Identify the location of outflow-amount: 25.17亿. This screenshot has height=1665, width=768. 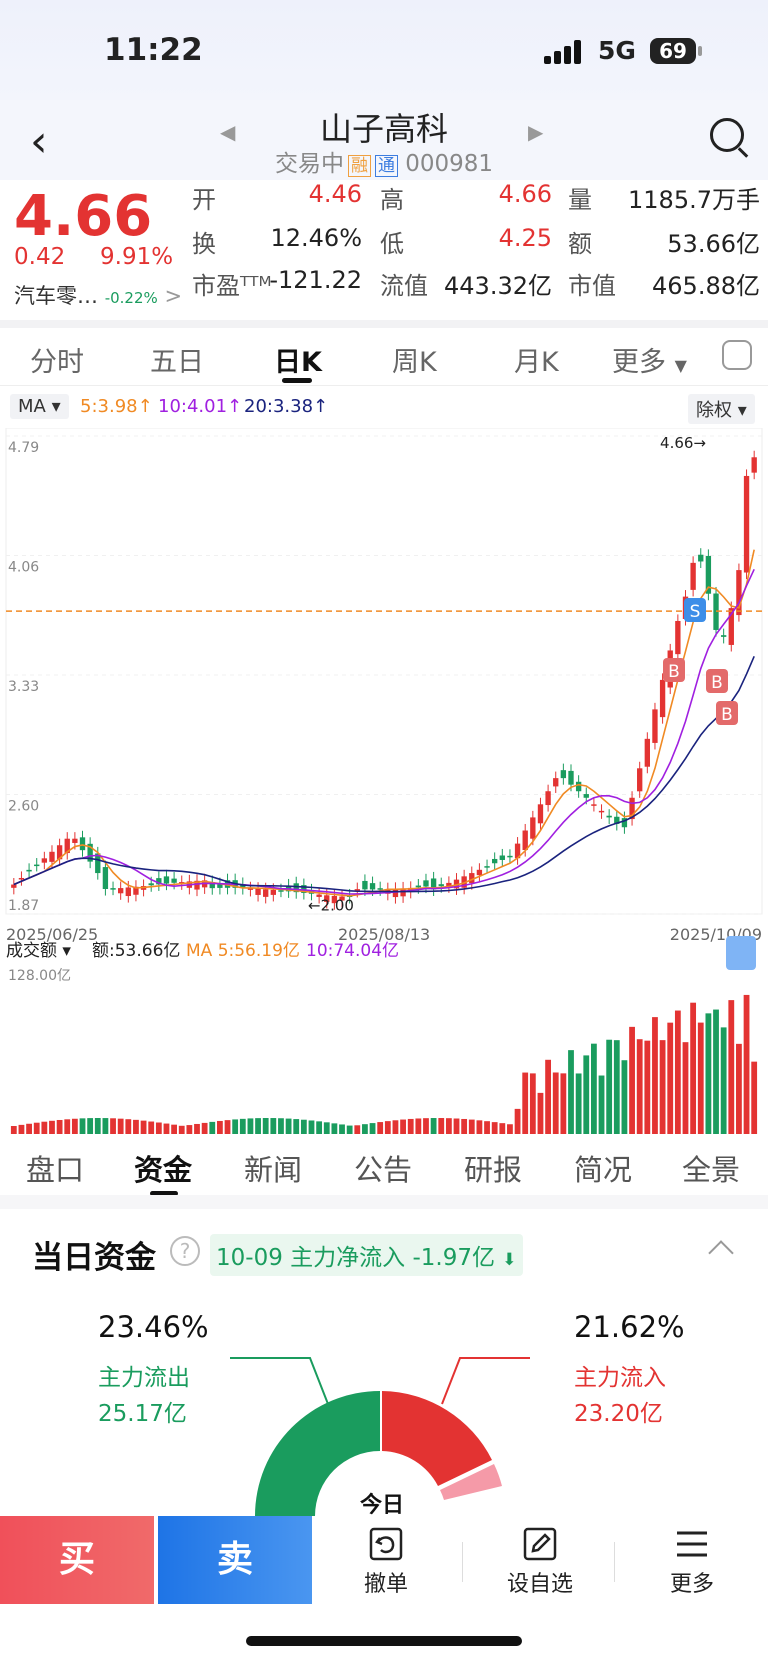
(142, 1414).